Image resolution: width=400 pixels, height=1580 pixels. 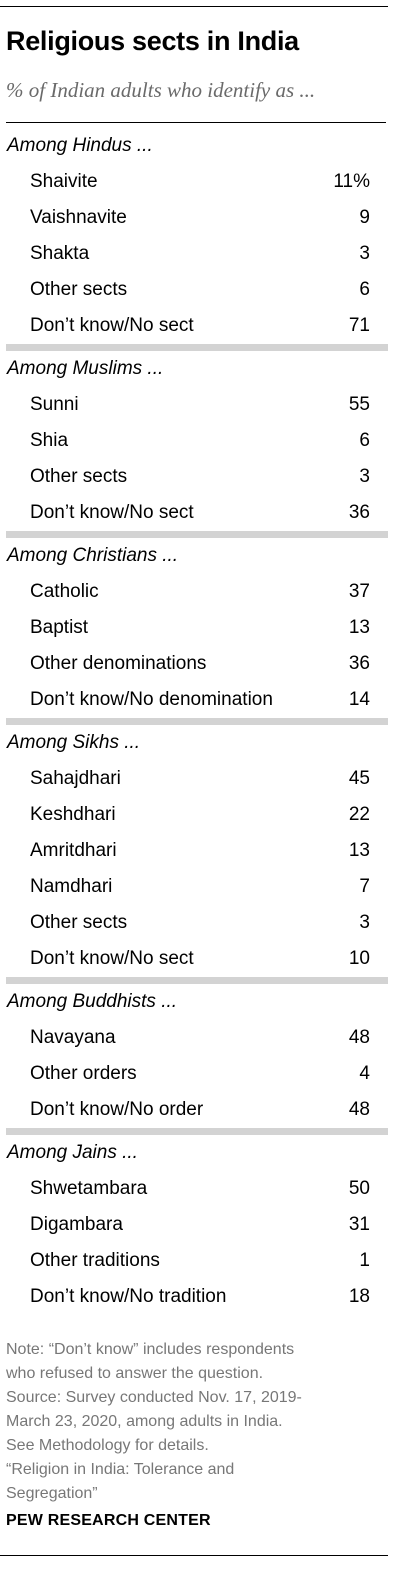 I want to click on row-label: Catholic, so click(x=64, y=591).